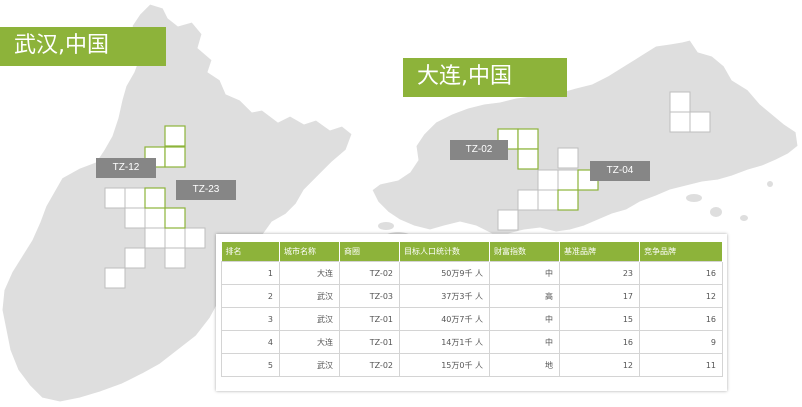 This screenshot has width=802, height=407. What do you see at coordinates (444, 273) in the screenshot?
I see `cell-population: 50万9千 人` at bounding box center [444, 273].